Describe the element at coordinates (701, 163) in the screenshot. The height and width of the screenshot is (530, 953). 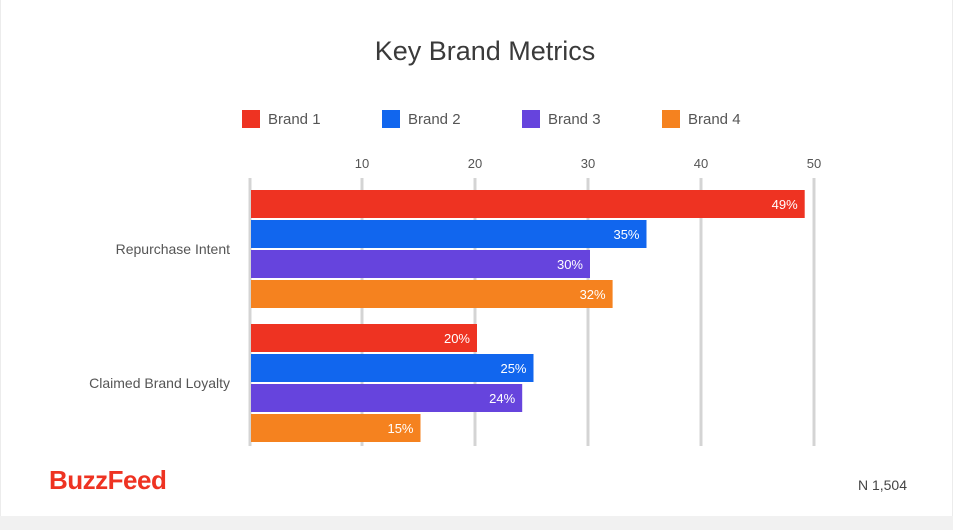
I see `x-tick-label-40: 40` at that location.